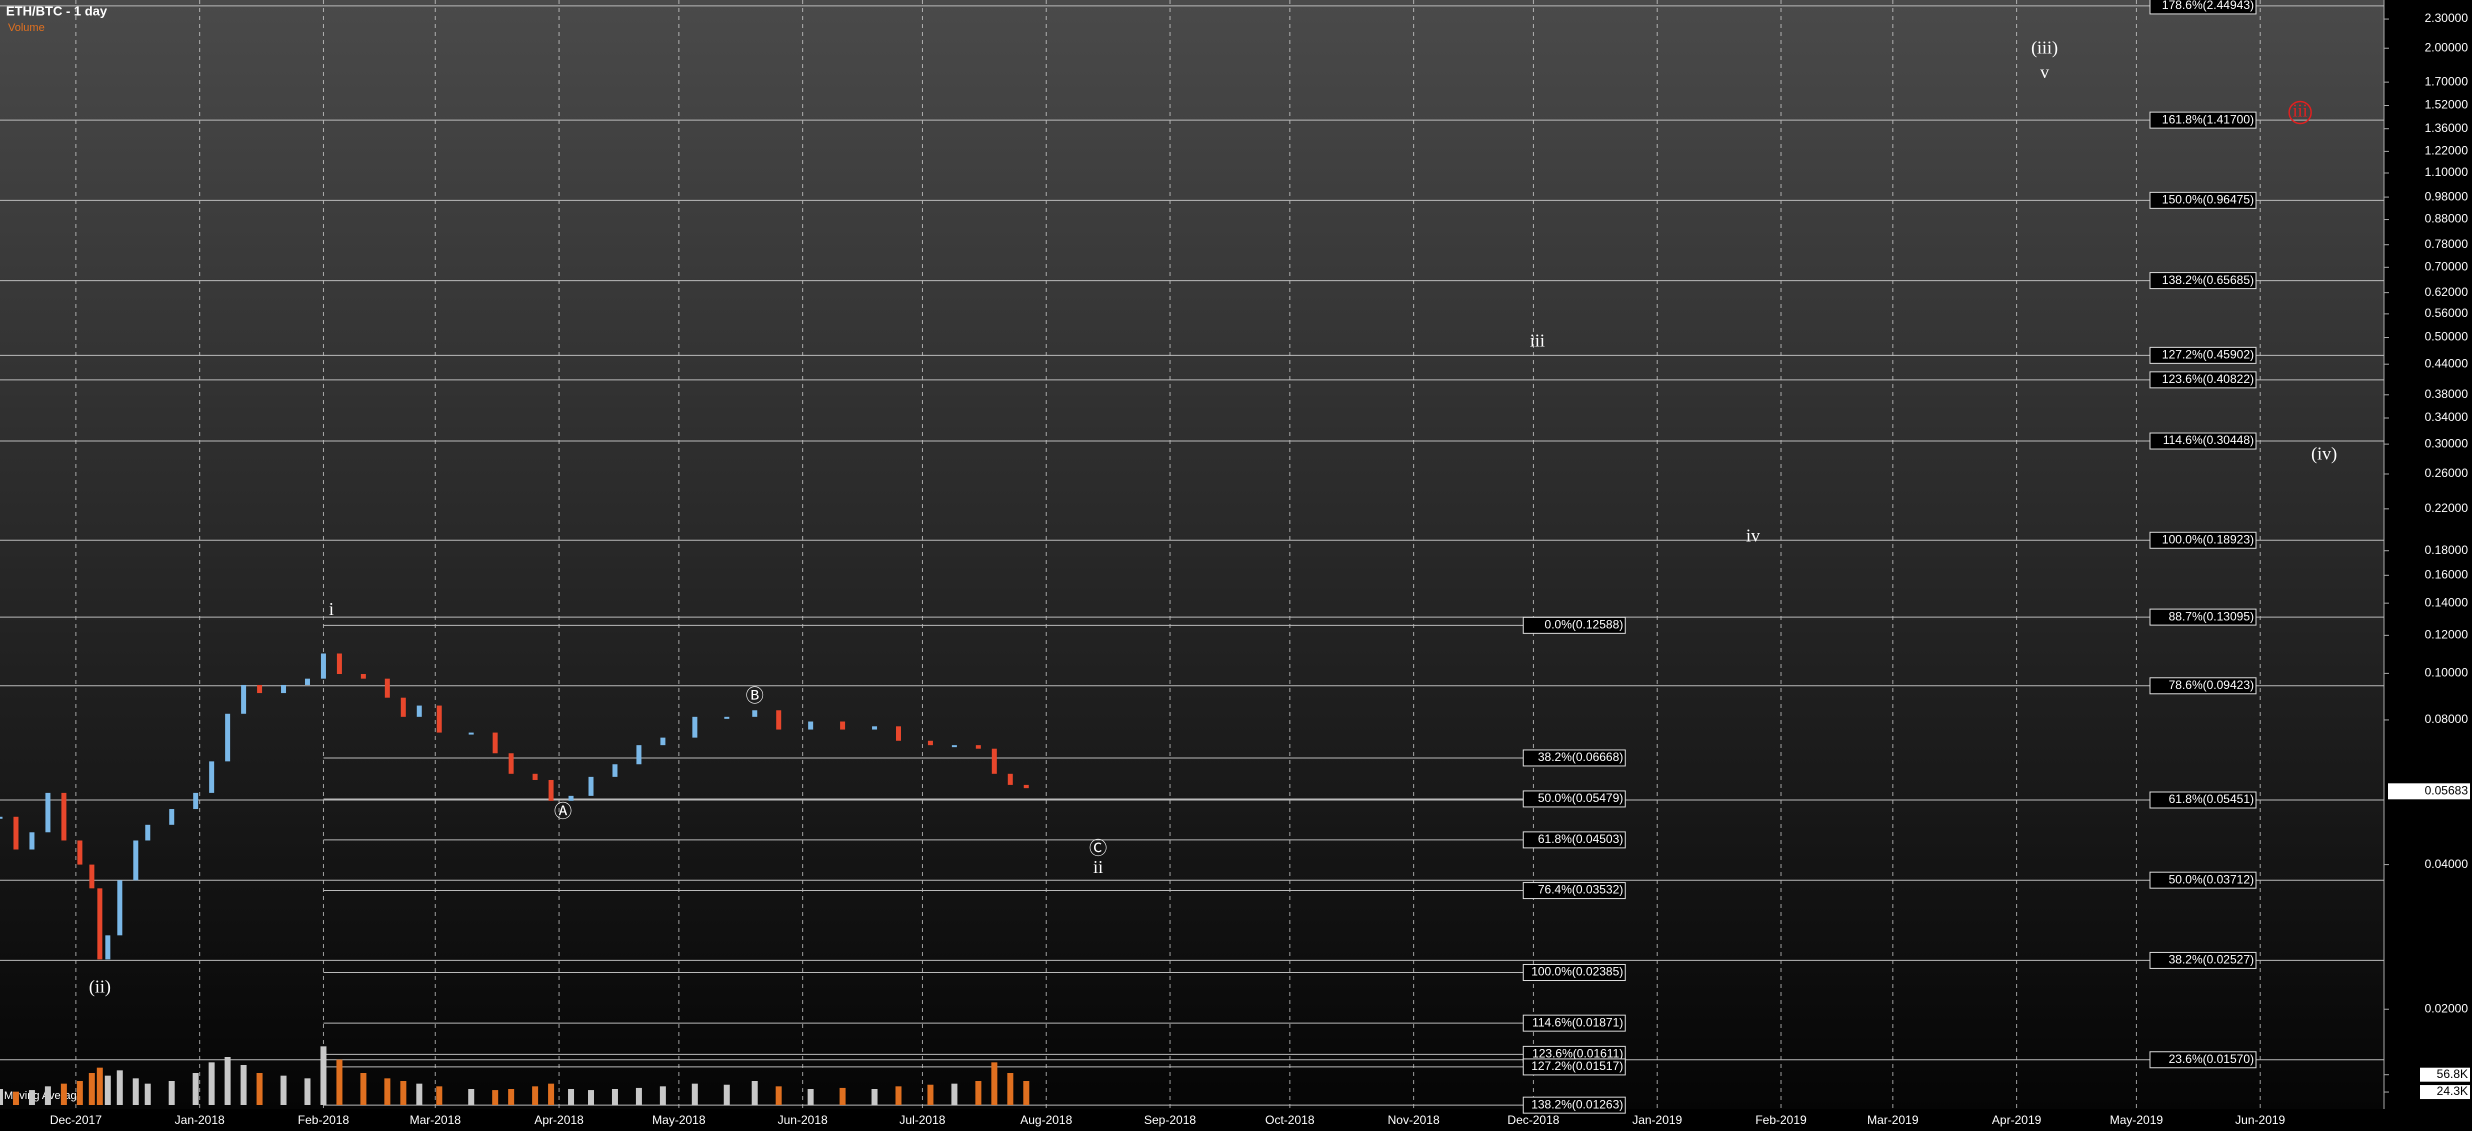 This screenshot has width=2472, height=1131. What do you see at coordinates (2447, 443) in the screenshot?
I see `y-tick-label: 0.30000` at bounding box center [2447, 443].